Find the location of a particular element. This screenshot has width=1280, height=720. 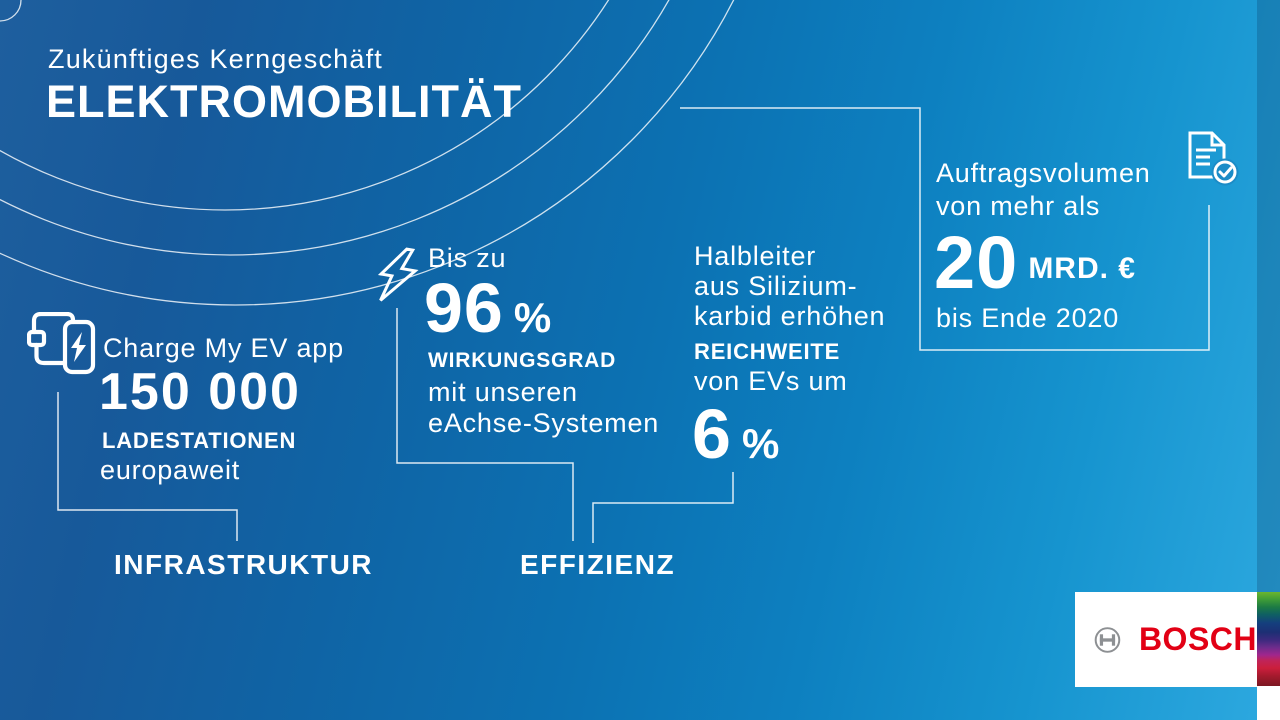

order-volume-intro-line2: von mehr als is located at coordinates (1018, 206).